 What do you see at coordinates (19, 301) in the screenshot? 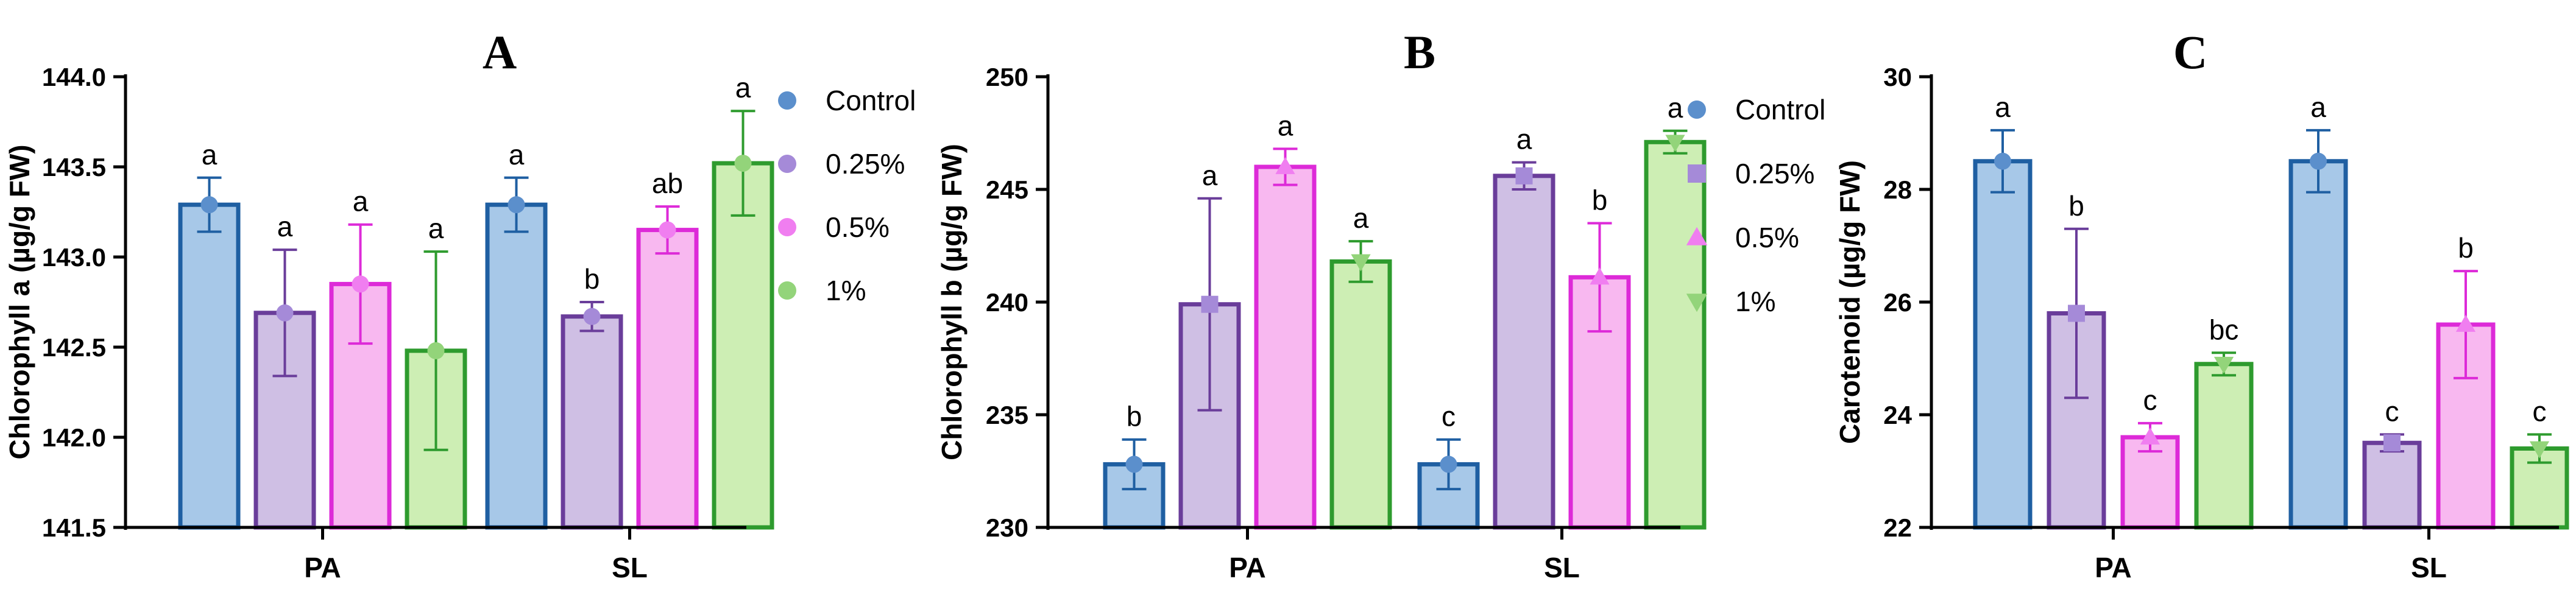
I see `y-axis-label: Chlorophyll a (µg/g FW)` at bounding box center [19, 301].